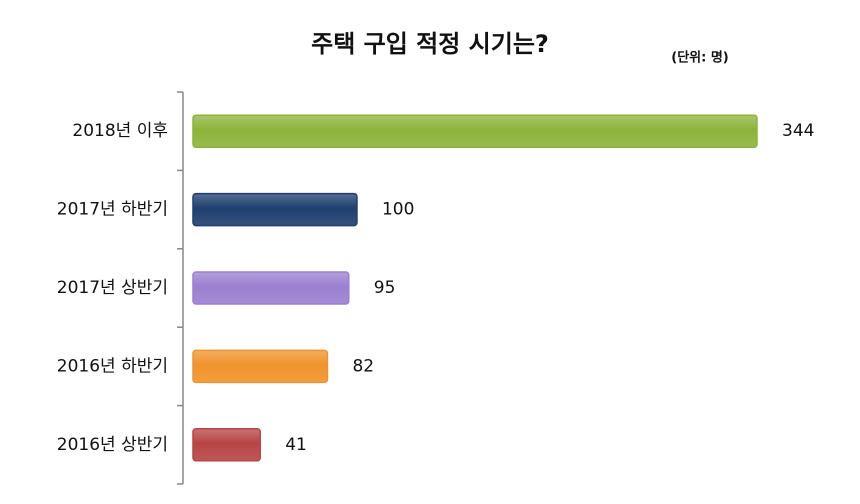 The height and width of the screenshot is (504, 860). Describe the element at coordinates (398, 210) in the screenshot. I see `value-label: 100` at that location.